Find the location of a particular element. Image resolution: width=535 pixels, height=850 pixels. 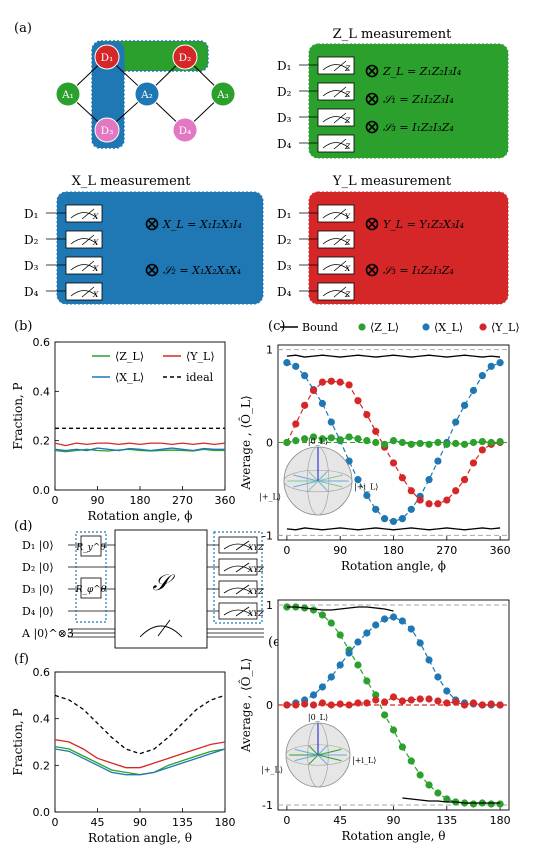

y-axis-label: Fraction, P is located at coordinates (18, 415).